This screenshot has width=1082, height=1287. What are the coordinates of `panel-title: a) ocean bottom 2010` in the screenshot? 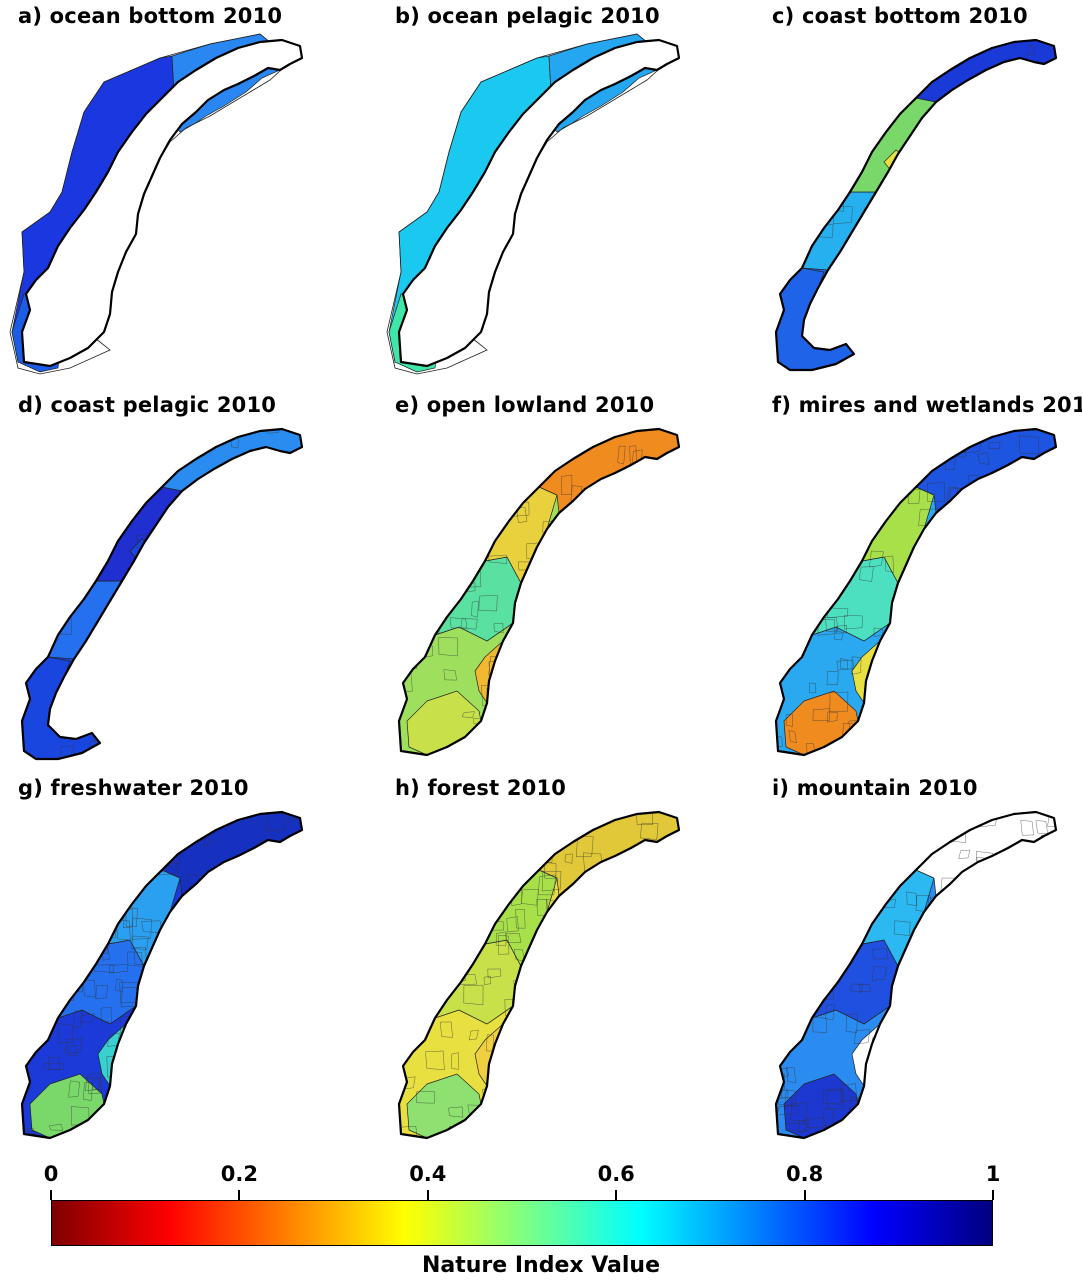 It's located at (150, 16).